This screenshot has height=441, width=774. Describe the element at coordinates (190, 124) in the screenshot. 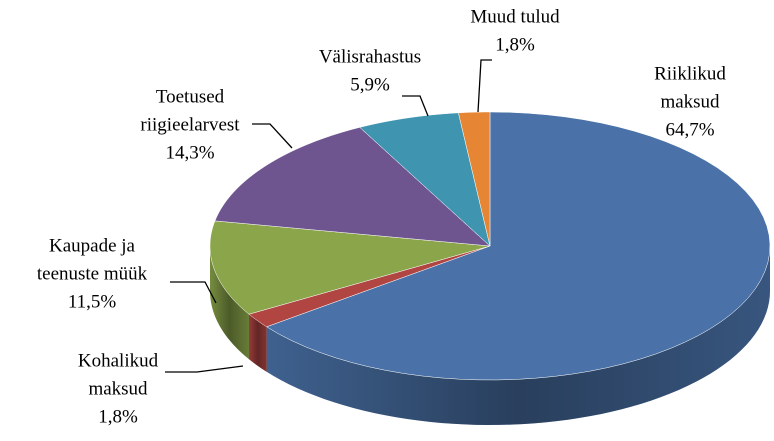

I see `slice-label: riigieelarvest` at that location.